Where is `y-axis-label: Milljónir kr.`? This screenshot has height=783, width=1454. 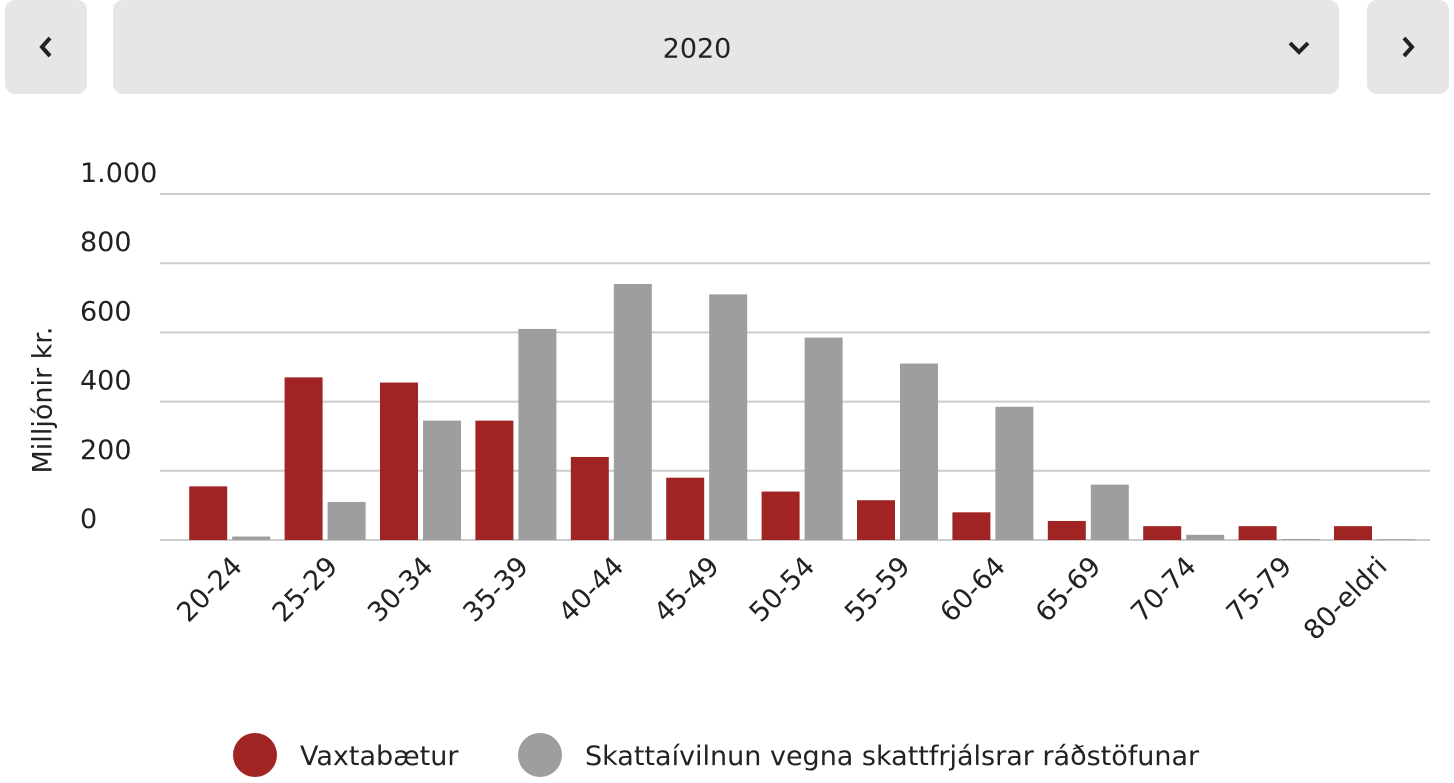 y-axis-label: Milljónir kr. is located at coordinates (43, 400).